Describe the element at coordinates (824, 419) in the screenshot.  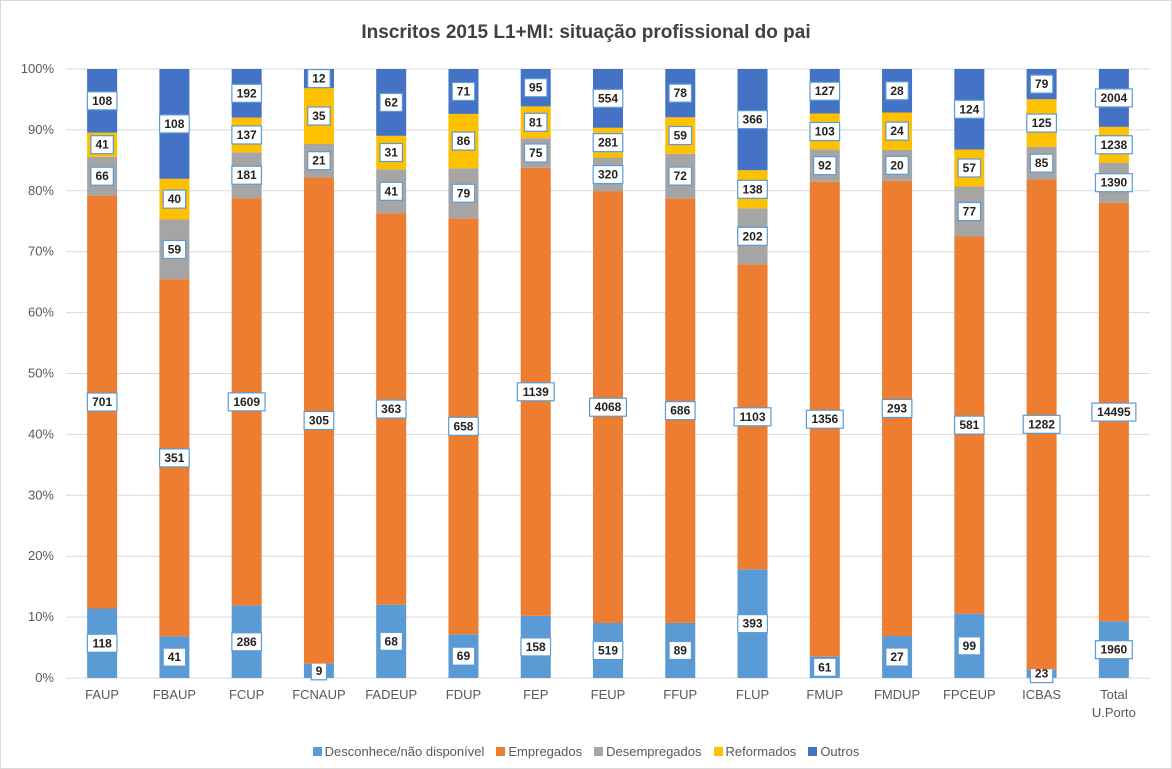
I see `data-label: 1356` at that location.